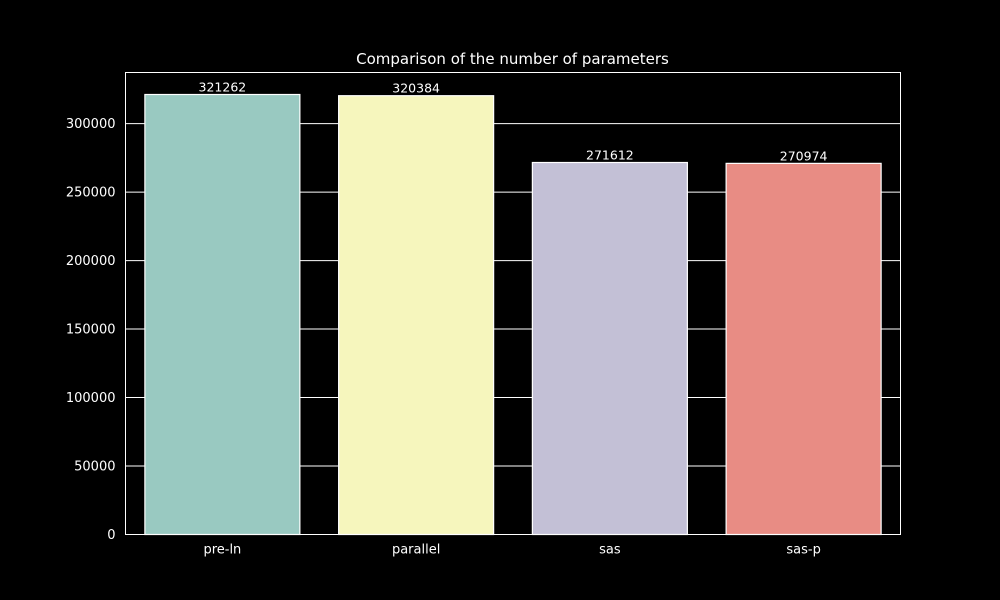 This screenshot has height=600, width=1000. What do you see at coordinates (111, 535) in the screenshot?
I see `y-tick-label: 0` at bounding box center [111, 535].